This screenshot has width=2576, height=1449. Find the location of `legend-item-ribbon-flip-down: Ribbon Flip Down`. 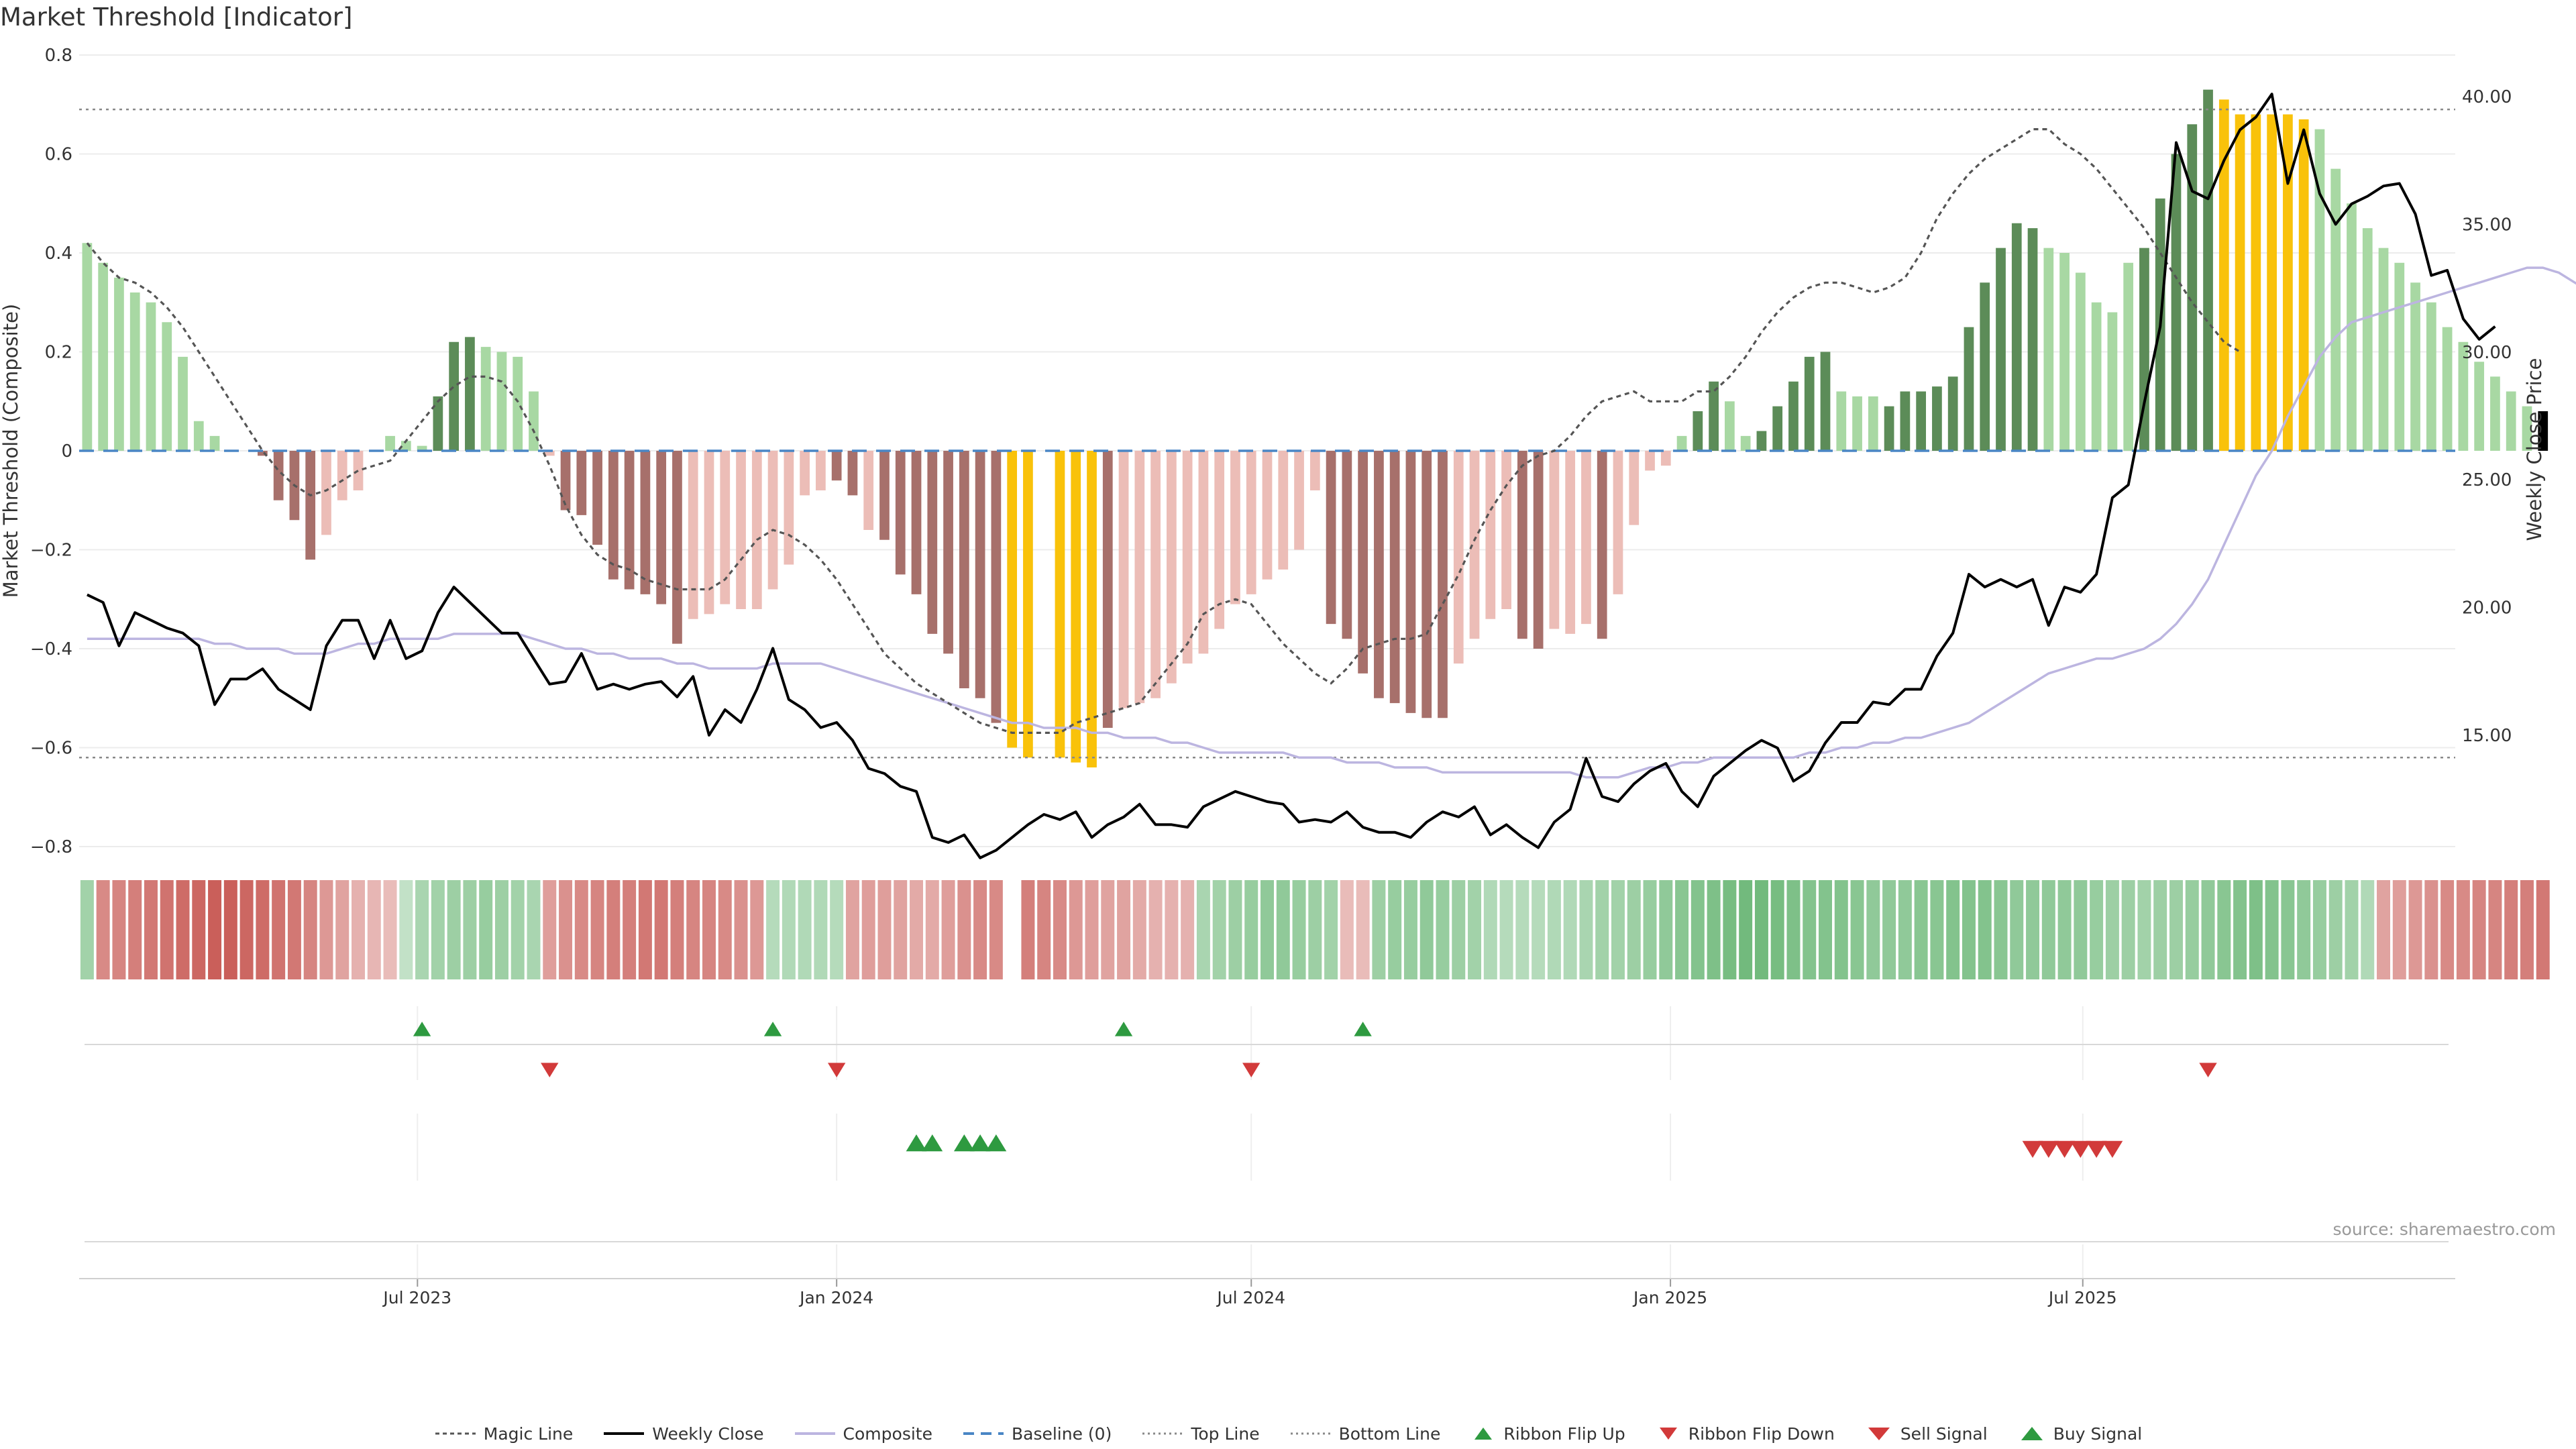

legend-item-ribbon-flip-down: Ribbon Flip Down is located at coordinates (1745, 1434).